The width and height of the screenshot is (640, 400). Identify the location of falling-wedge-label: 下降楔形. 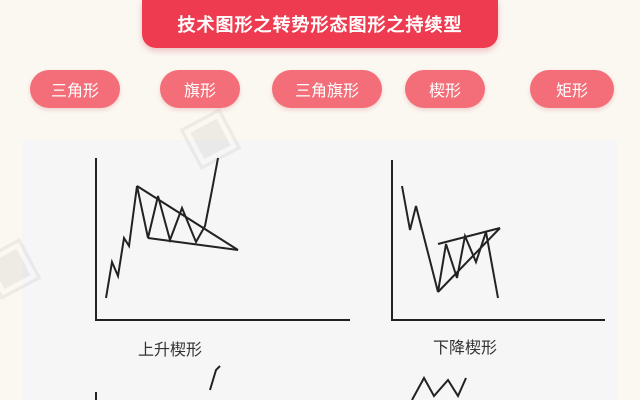
(465, 347).